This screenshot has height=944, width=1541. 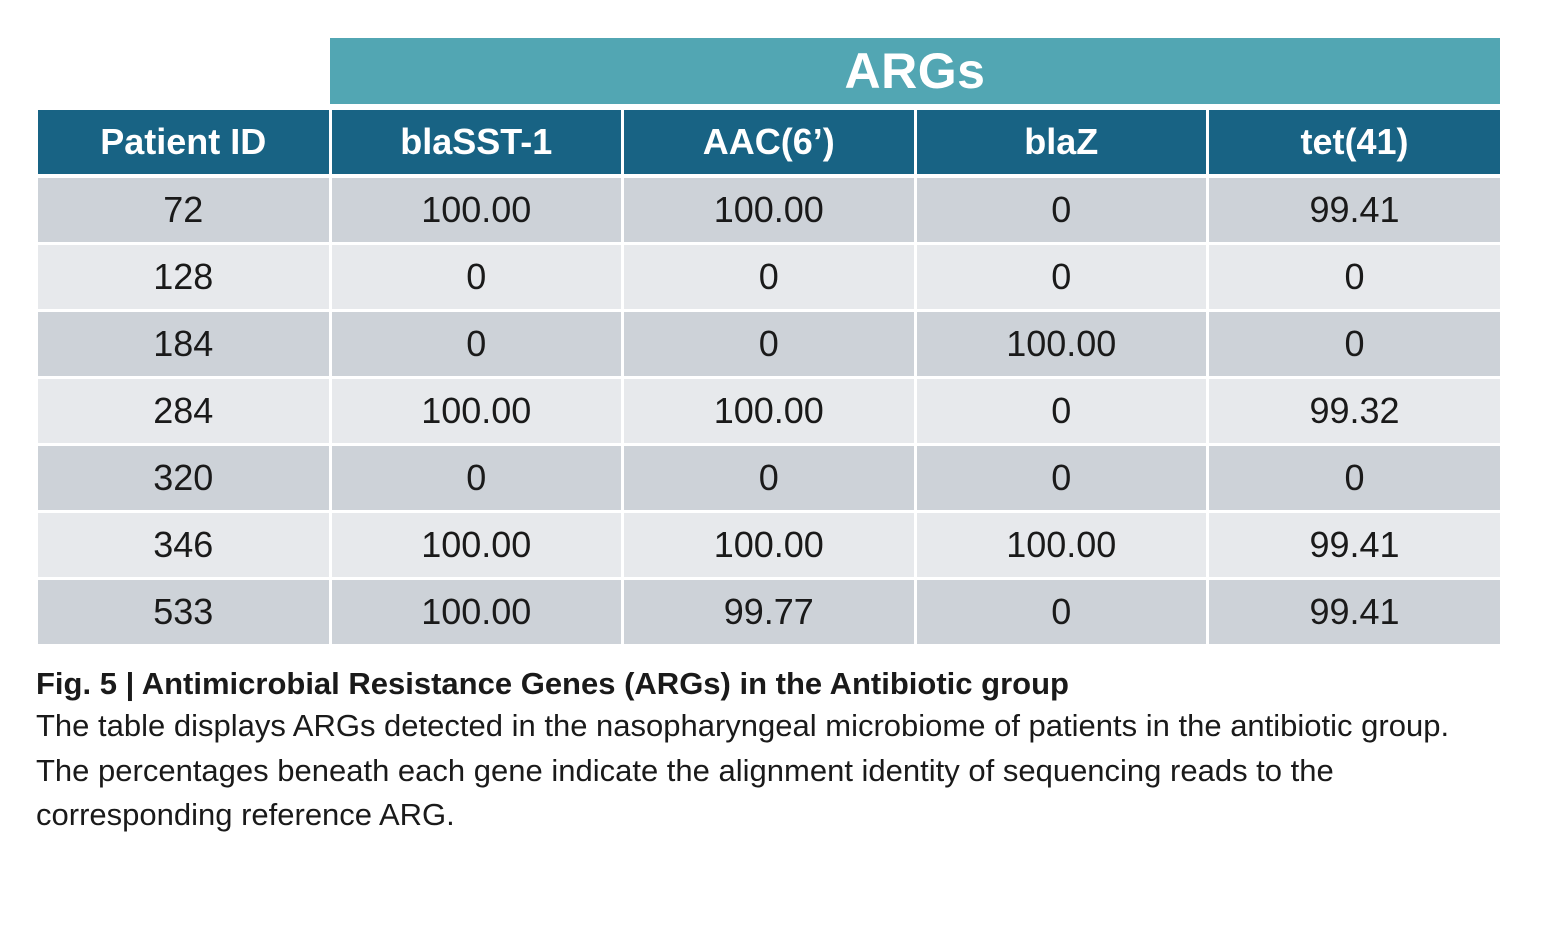 I want to click on super-header-row: ARGs, so click(x=769, y=71).